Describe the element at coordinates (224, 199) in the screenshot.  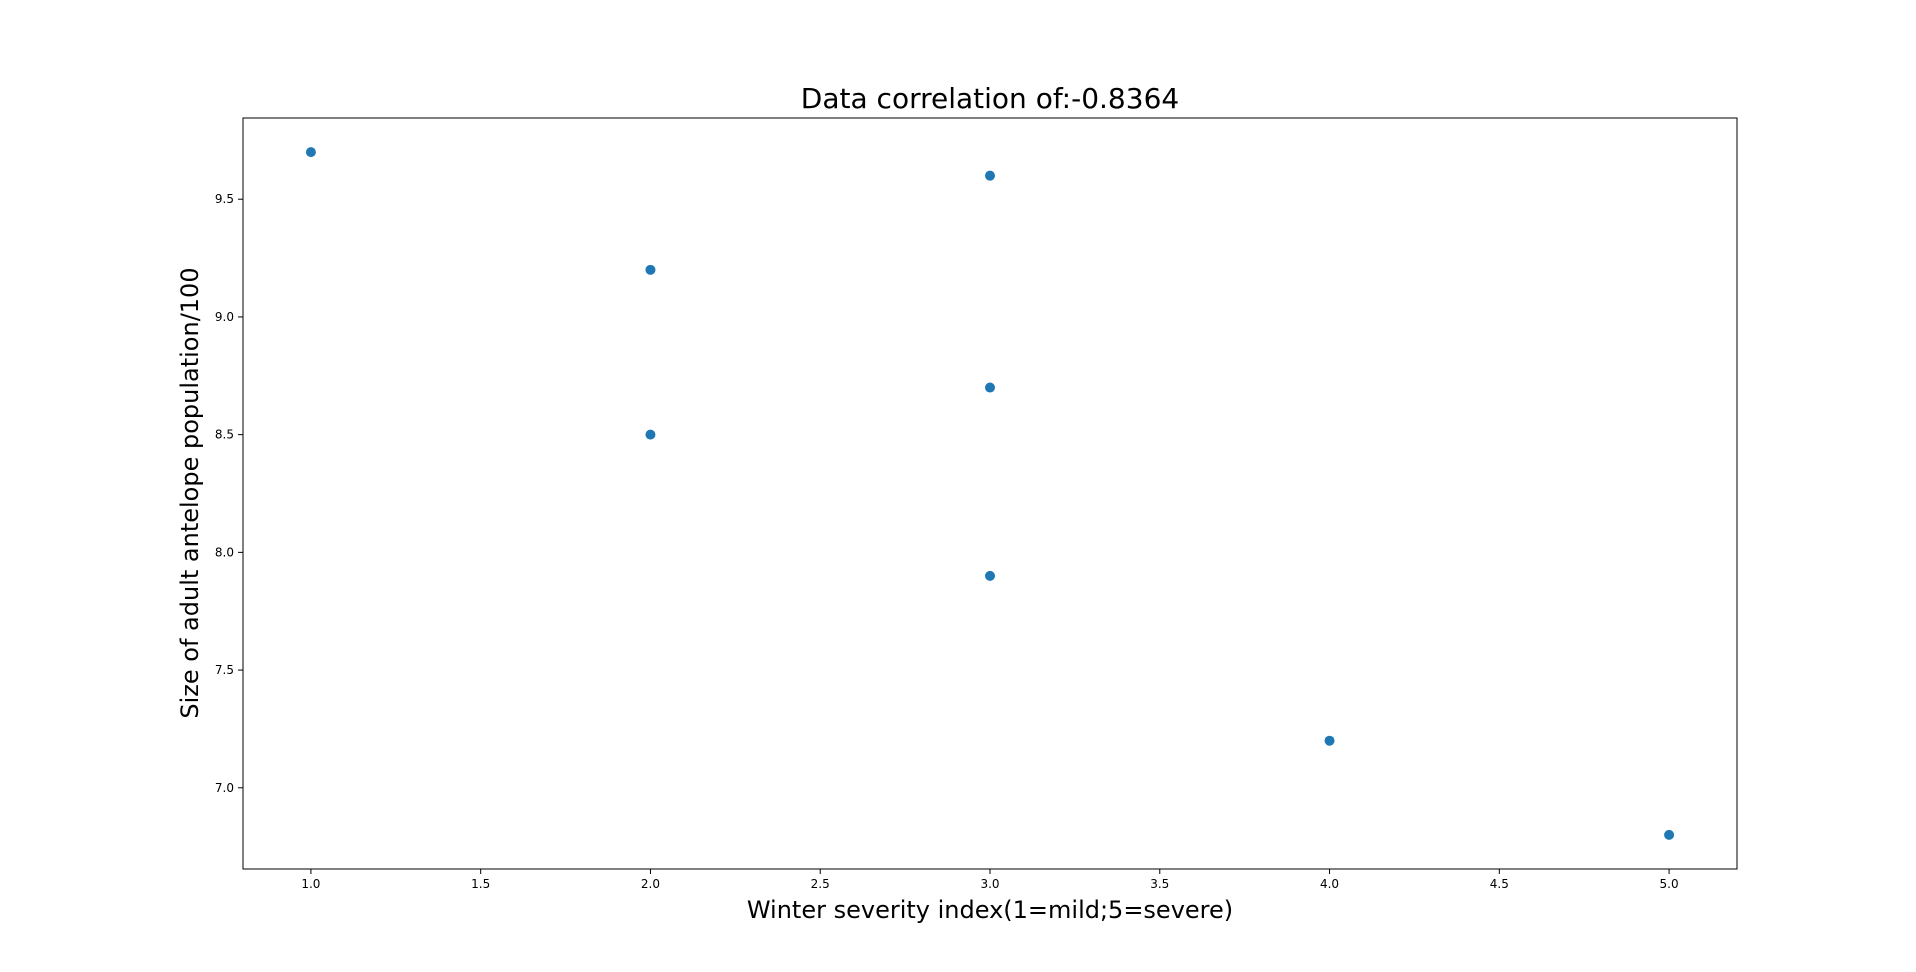
I see `y-tick-label: 9.5` at that location.